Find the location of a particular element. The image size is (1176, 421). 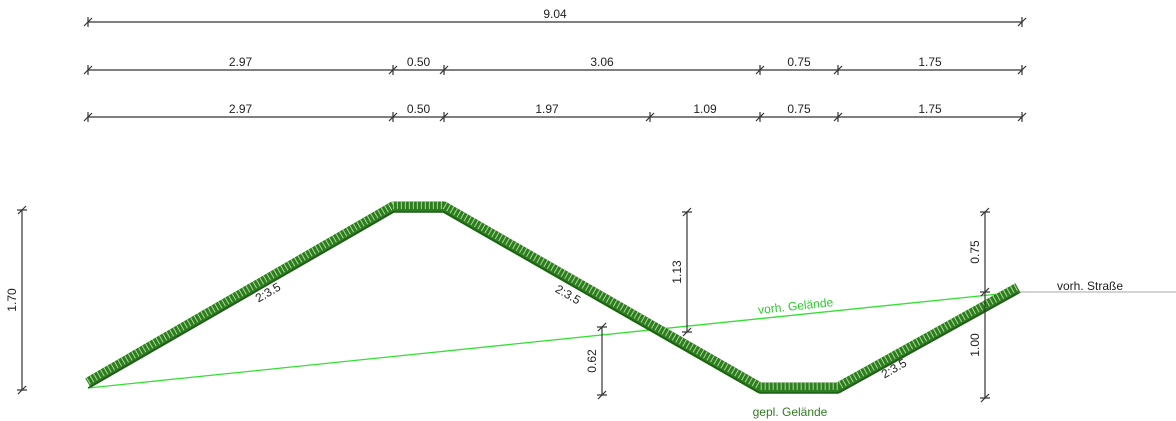

dimension-label: 3.06 is located at coordinates (602, 62).